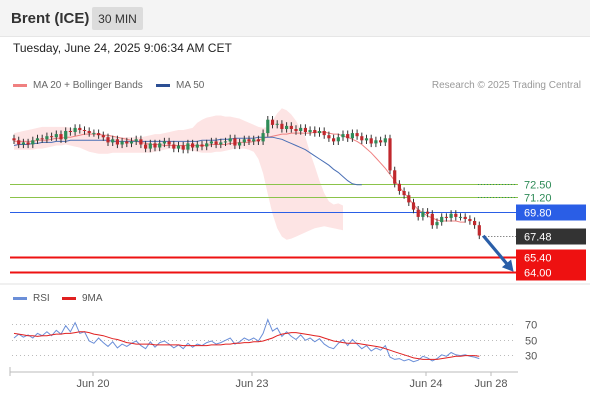 The height and width of the screenshot is (400, 590). Describe the element at coordinates (531, 342) in the screenshot. I see `rsi-tick-label: 50` at that location.